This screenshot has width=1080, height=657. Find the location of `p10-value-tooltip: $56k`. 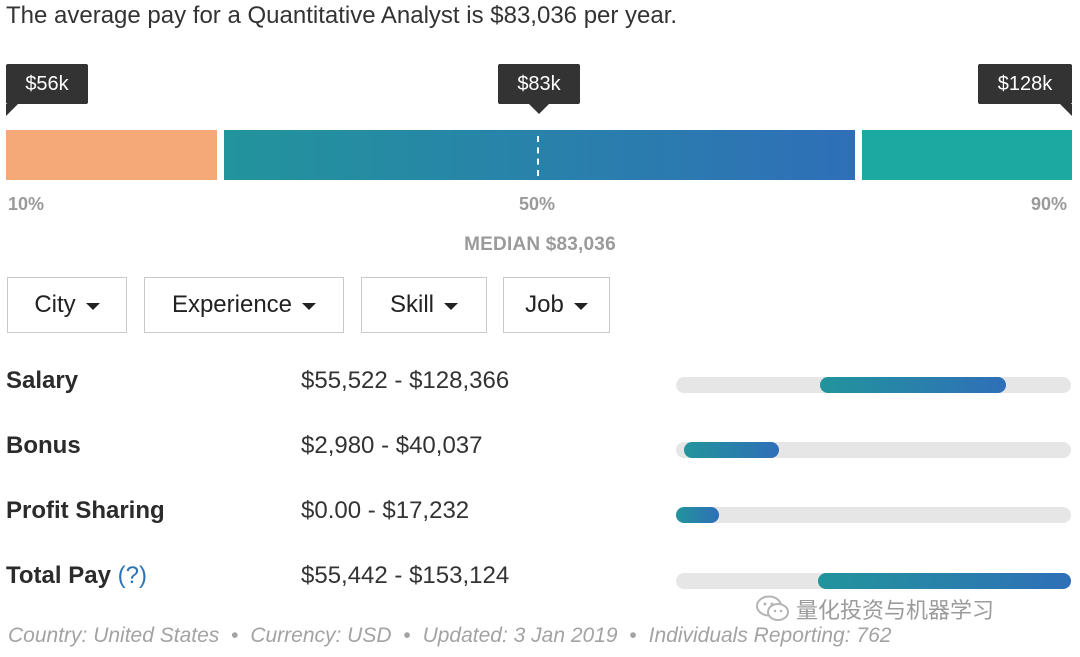

p10-value-tooltip: $56k is located at coordinates (47, 90).